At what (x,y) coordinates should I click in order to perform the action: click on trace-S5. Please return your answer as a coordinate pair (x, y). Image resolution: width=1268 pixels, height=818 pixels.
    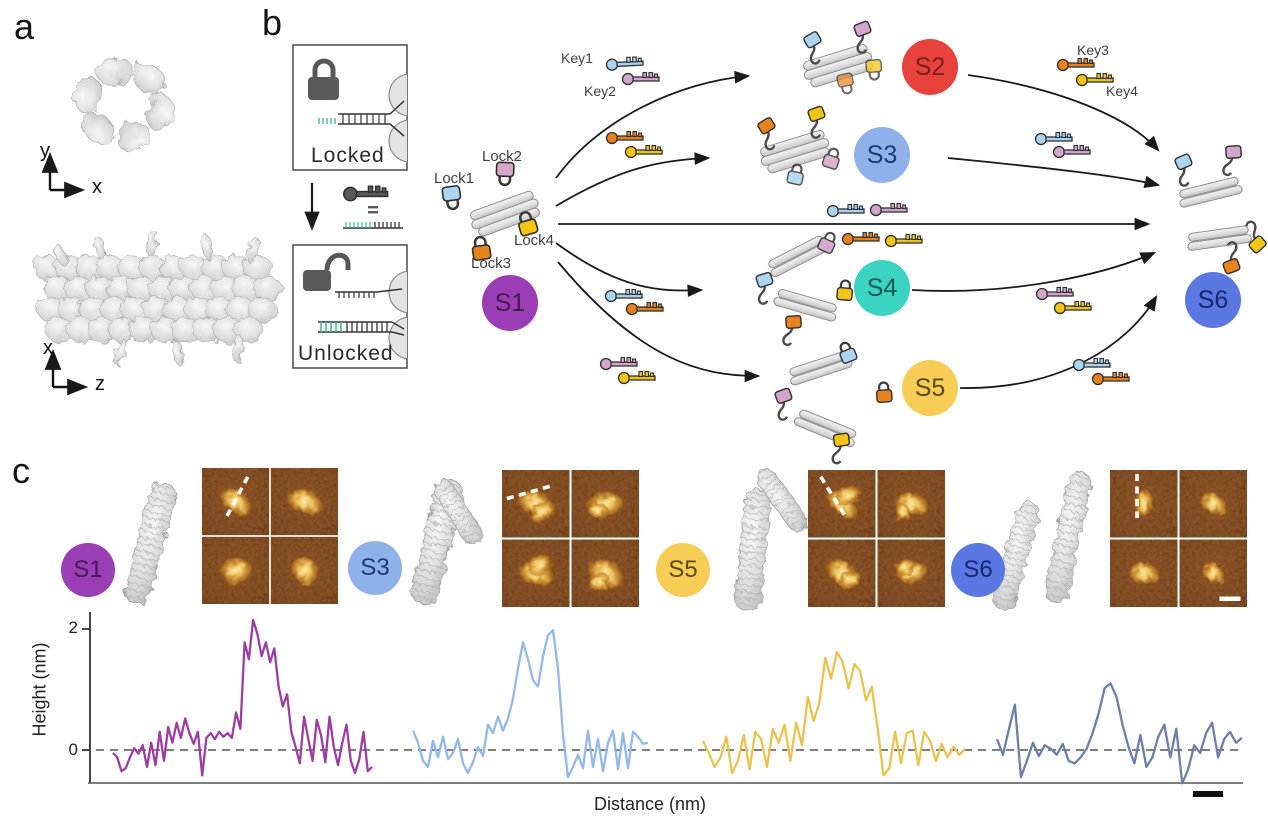
    Looking at the image, I should click on (833, 713).